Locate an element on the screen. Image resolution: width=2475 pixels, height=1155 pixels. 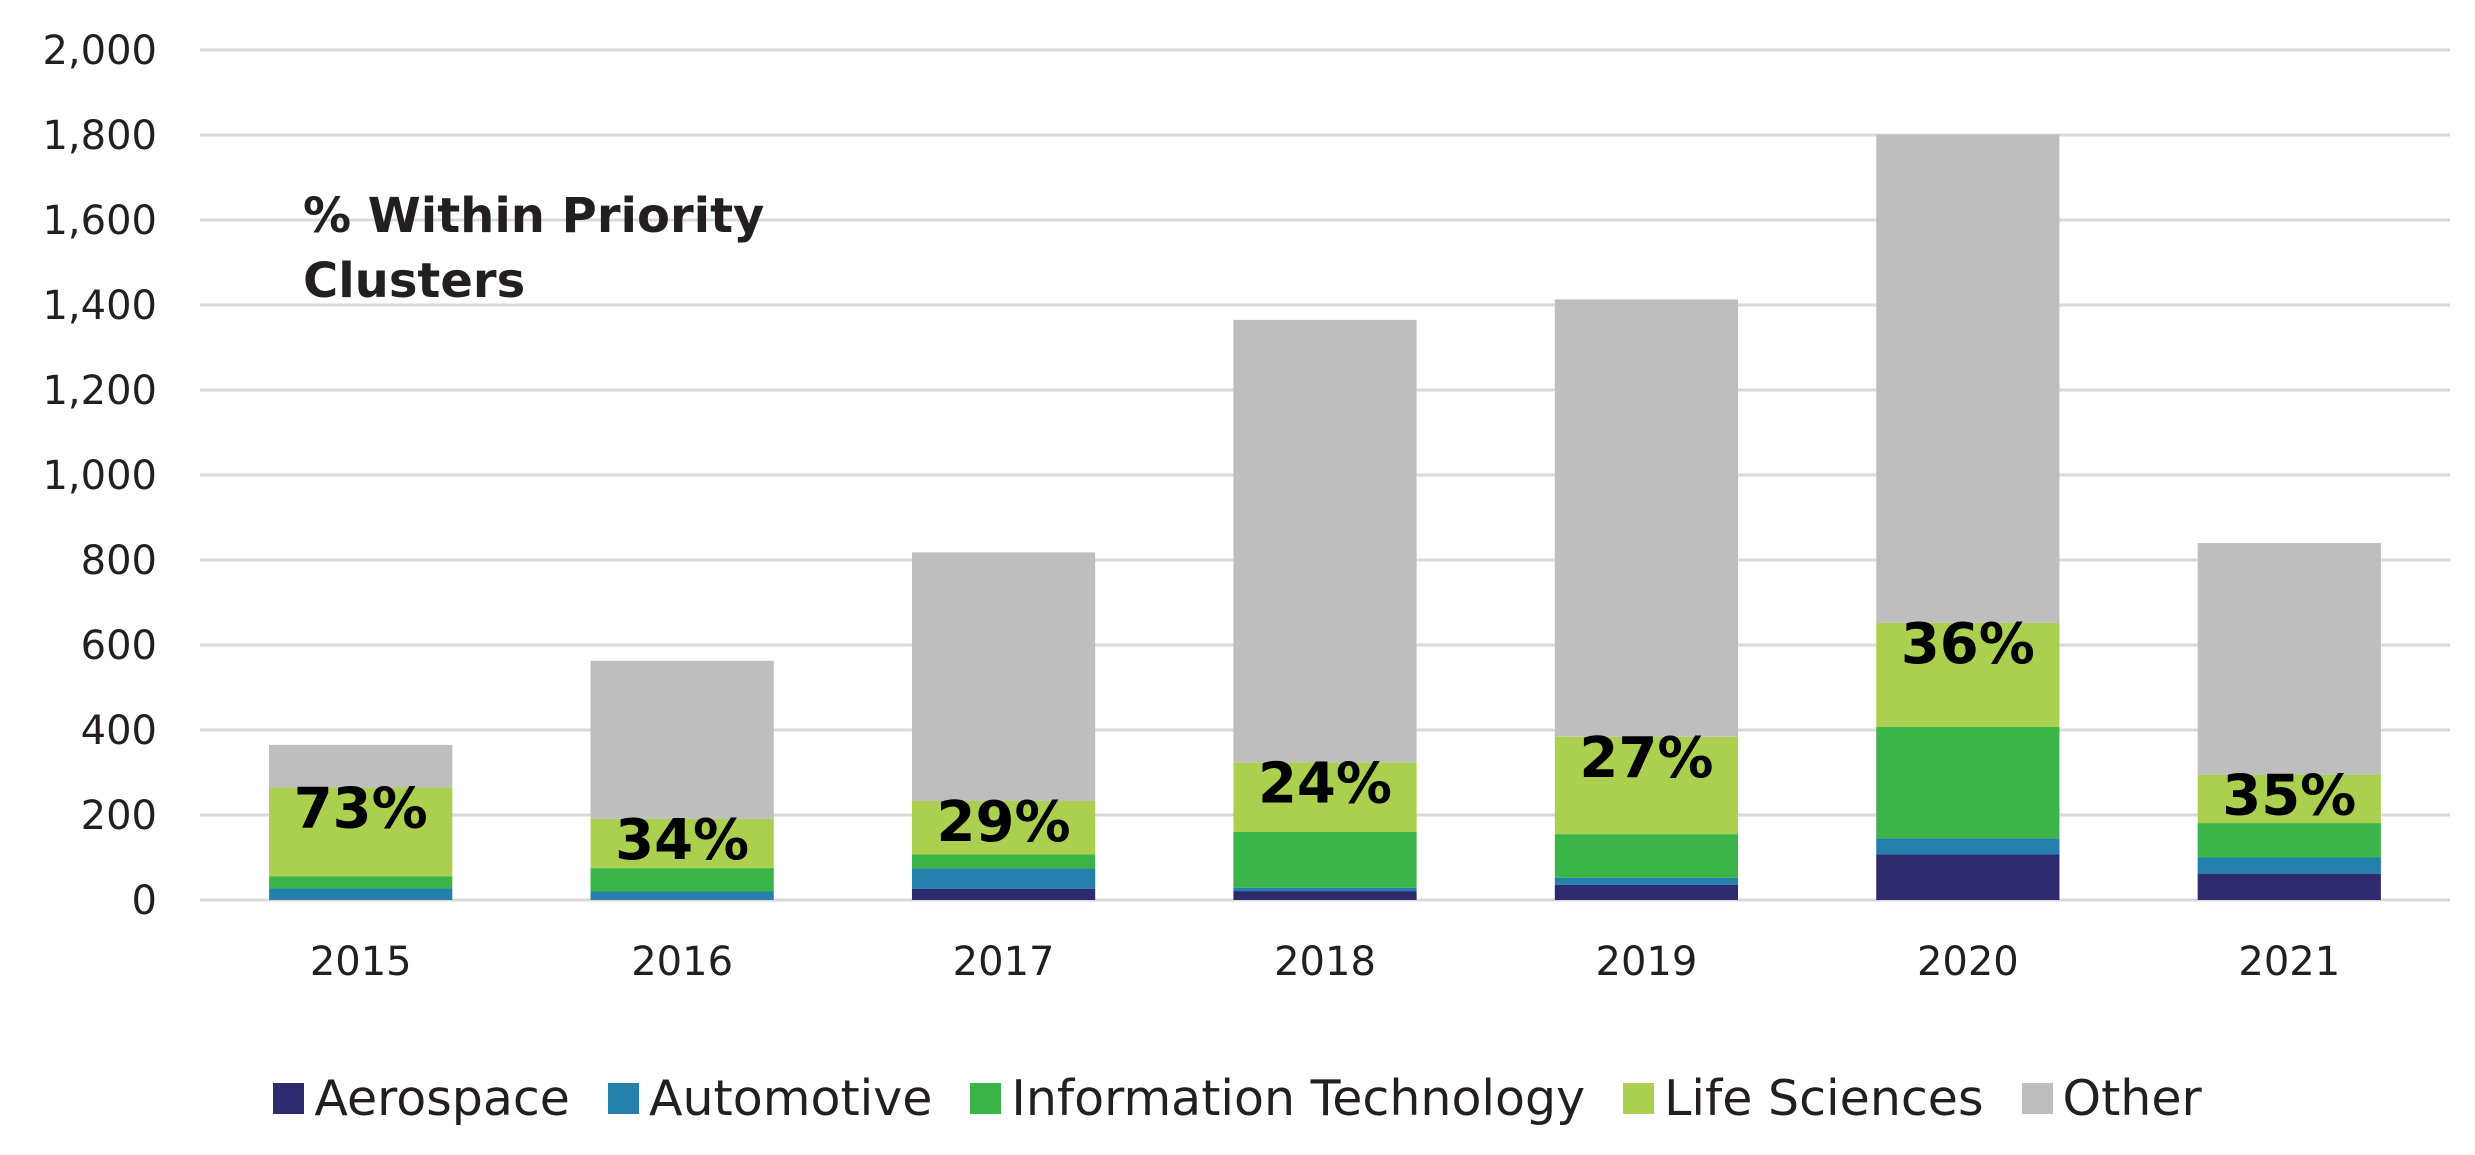
legend-label: Life Sciences is located at coordinates (1824, 1098).